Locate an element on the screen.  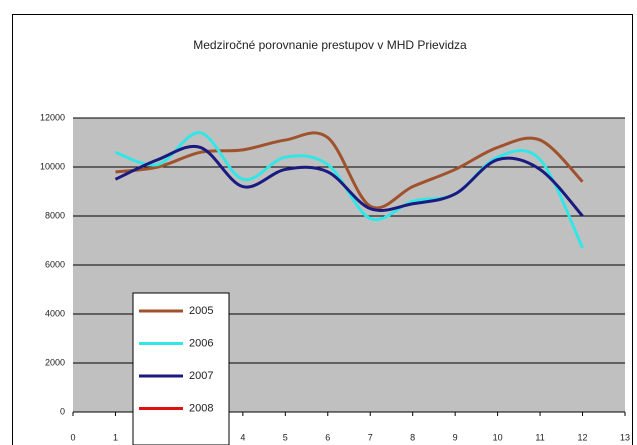
y-tick-label: 12000 is located at coordinates (52, 117).